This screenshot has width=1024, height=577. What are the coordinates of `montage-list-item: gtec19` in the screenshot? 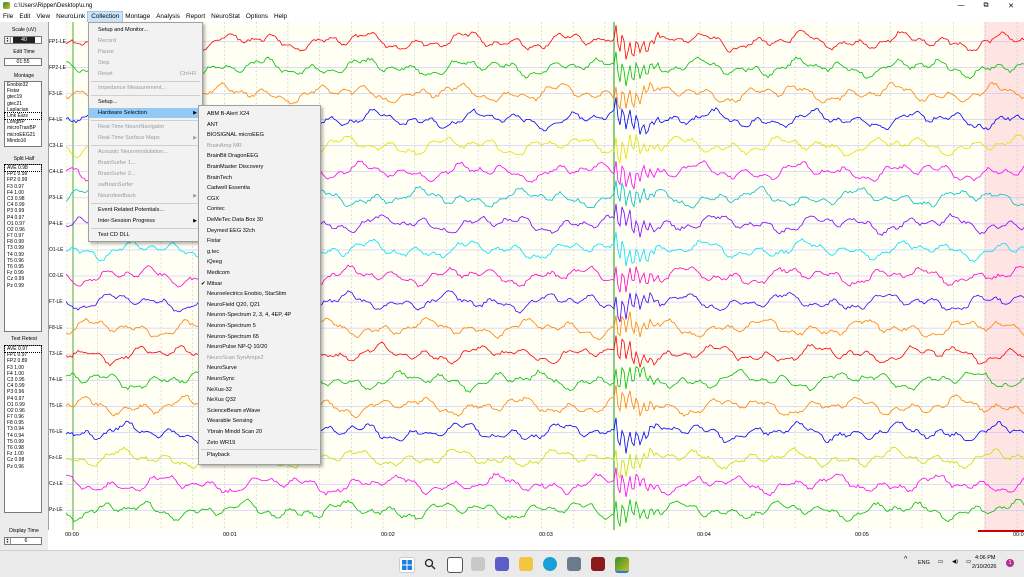 It's located at (15, 97).